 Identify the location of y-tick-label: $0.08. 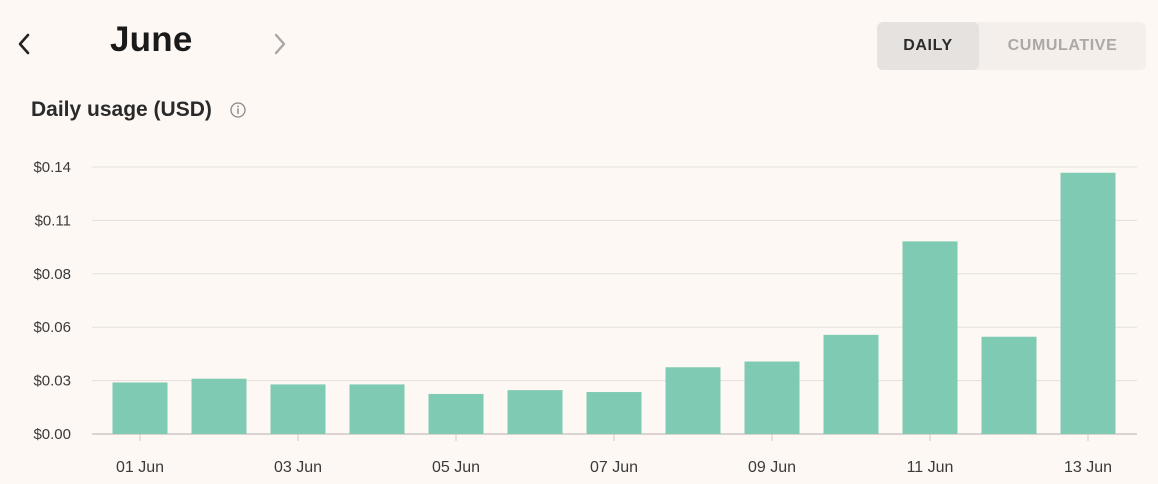
(52, 274).